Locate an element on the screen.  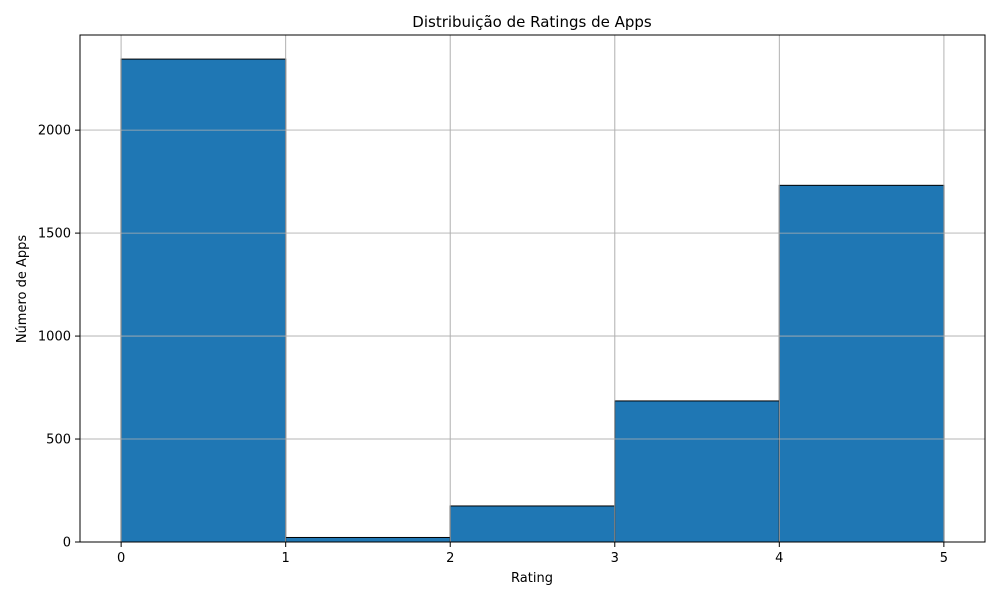
x-tick-label: 1 is located at coordinates (286, 558).